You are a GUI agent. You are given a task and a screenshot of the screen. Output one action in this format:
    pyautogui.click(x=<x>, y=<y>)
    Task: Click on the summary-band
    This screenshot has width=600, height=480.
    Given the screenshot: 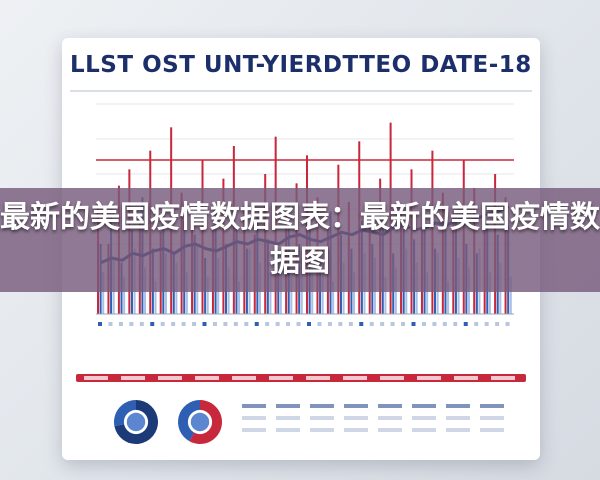 What is the action you would take?
    pyautogui.click(x=301, y=378)
    